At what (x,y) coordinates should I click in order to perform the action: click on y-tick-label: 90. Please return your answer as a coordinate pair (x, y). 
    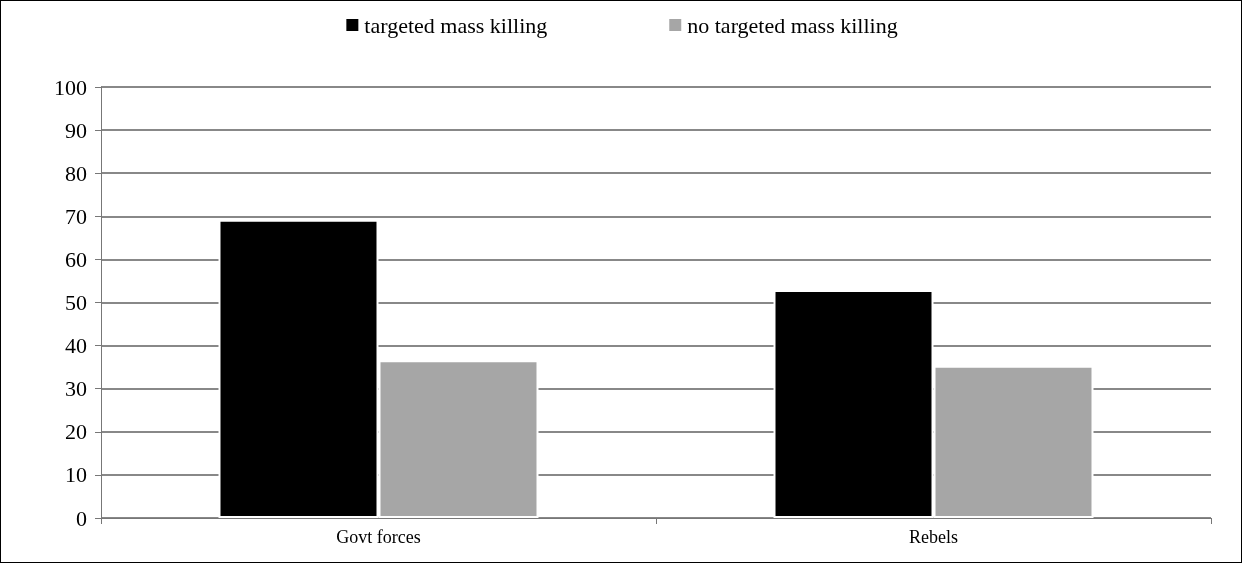
    Looking at the image, I should click on (76, 130).